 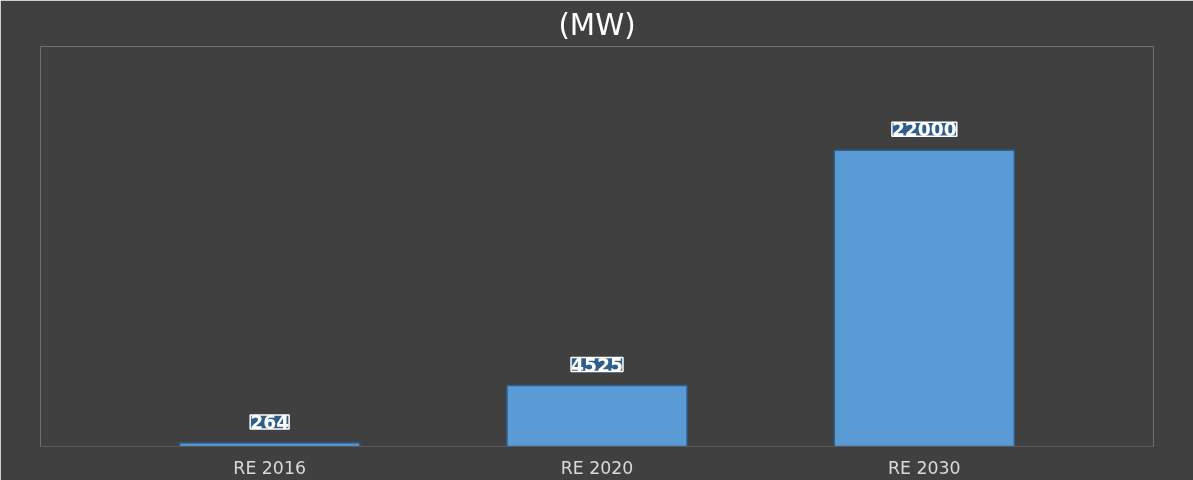 What do you see at coordinates (597, 24) in the screenshot?
I see `chart-title: (MW)` at bounding box center [597, 24].